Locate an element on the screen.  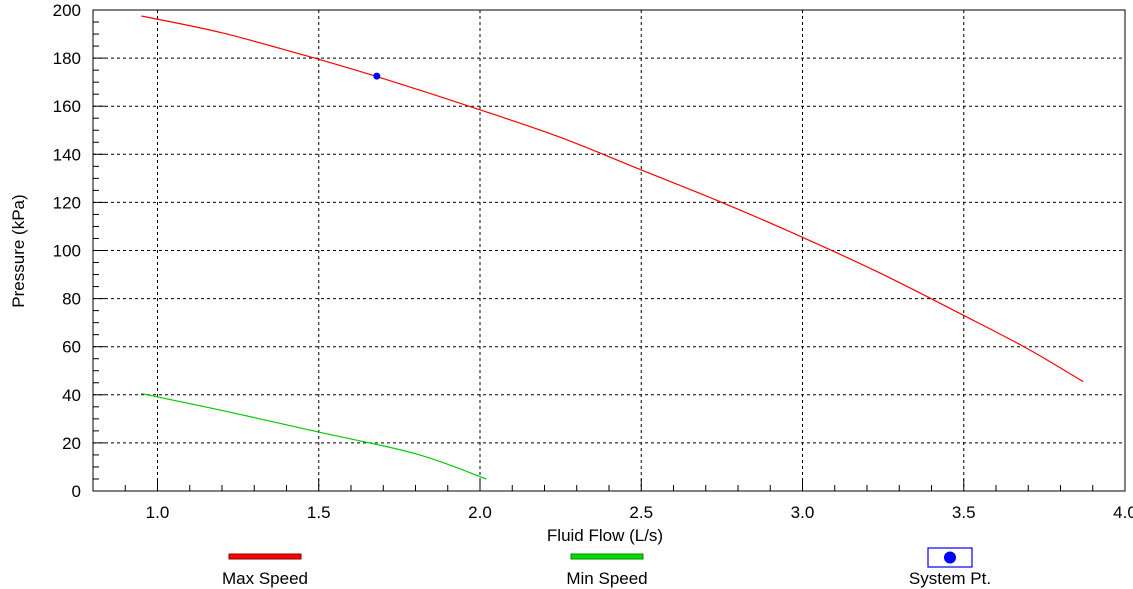
y-tick-label: 40 is located at coordinates (71, 395).